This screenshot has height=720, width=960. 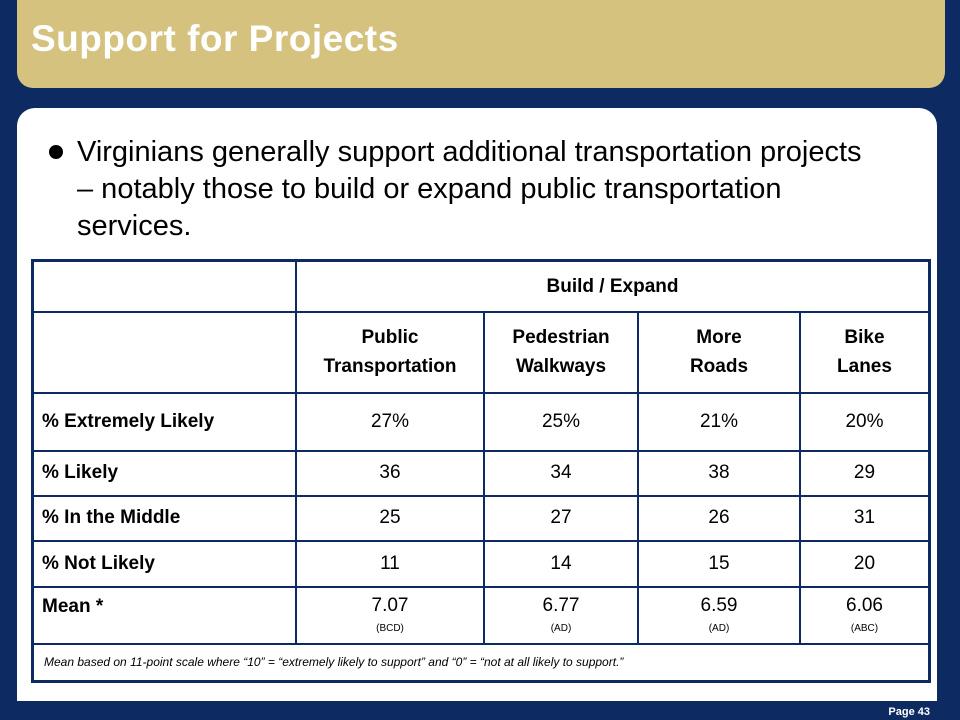 What do you see at coordinates (613, 286) in the screenshot?
I see `group-header: Build / Expand` at bounding box center [613, 286].